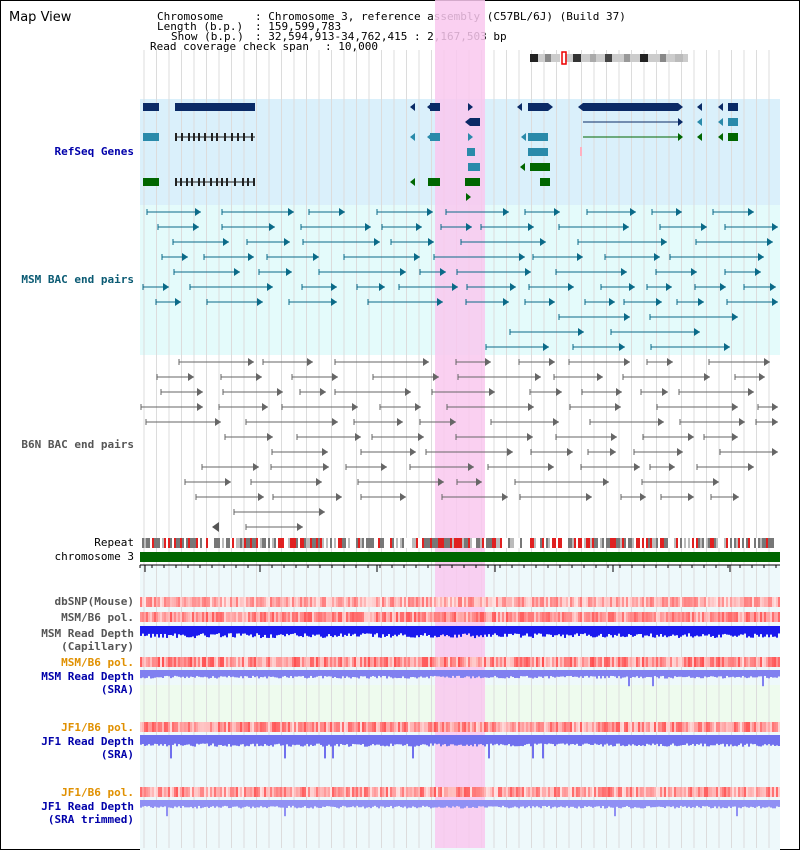  What do you see at coordinates (97, 792) in the screenshot?
I see `track-label-jf1-b6-pol-trimmed: JF1/B6 pol.` at bounding box center [97, 792].